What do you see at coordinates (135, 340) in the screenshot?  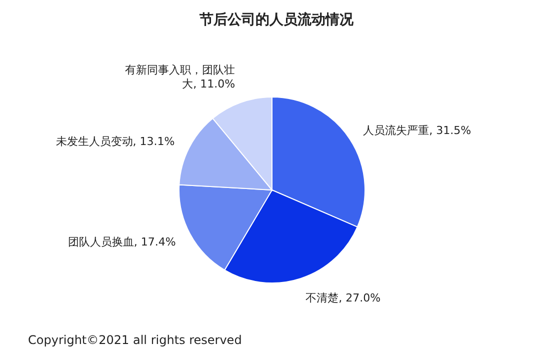 I see `text: Copyright©2021 all rights reserved` at bounding box center [135, 340].